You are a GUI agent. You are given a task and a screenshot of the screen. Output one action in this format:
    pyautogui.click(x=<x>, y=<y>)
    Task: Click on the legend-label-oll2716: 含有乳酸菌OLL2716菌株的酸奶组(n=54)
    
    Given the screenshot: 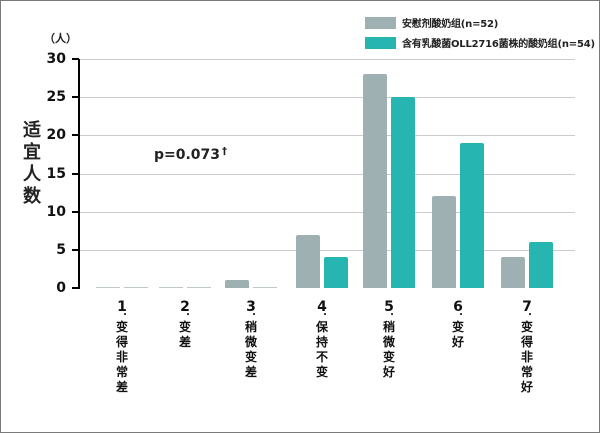 What is the action you would take?
    pyautogui.click(x=498, y=44)
    